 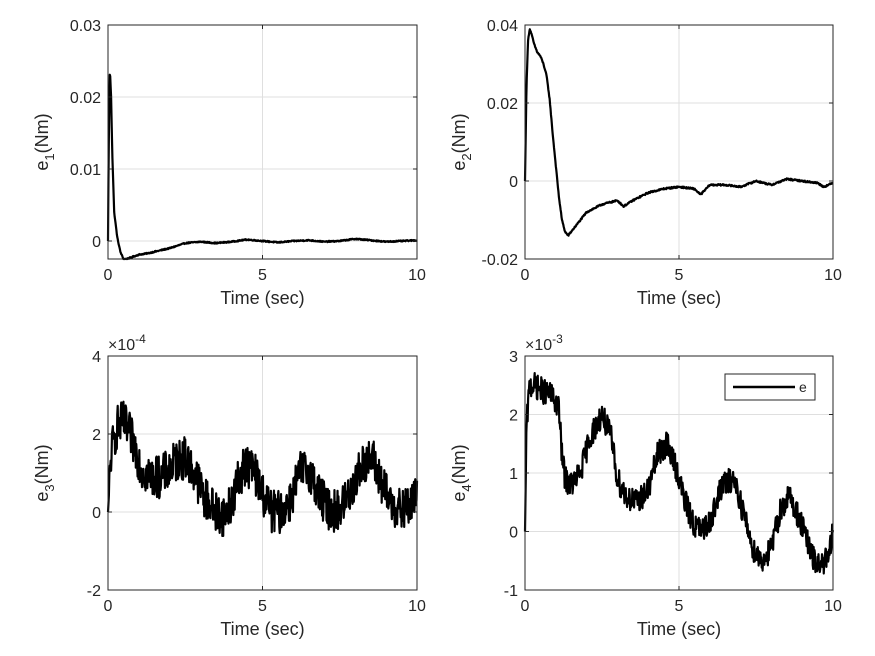 I want to click on y-tick-label: 0.03, so click(x=85, y=26).